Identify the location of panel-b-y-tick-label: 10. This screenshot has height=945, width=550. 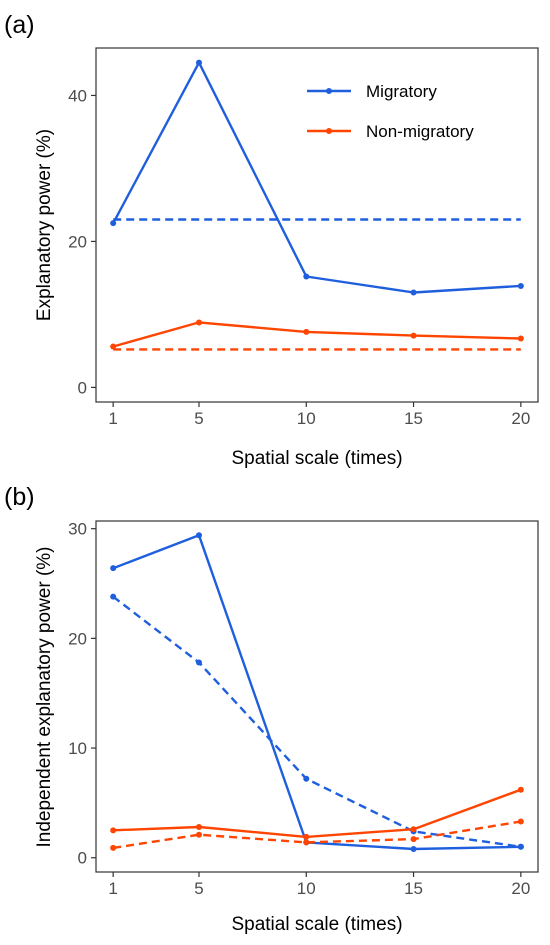
(77, 748).